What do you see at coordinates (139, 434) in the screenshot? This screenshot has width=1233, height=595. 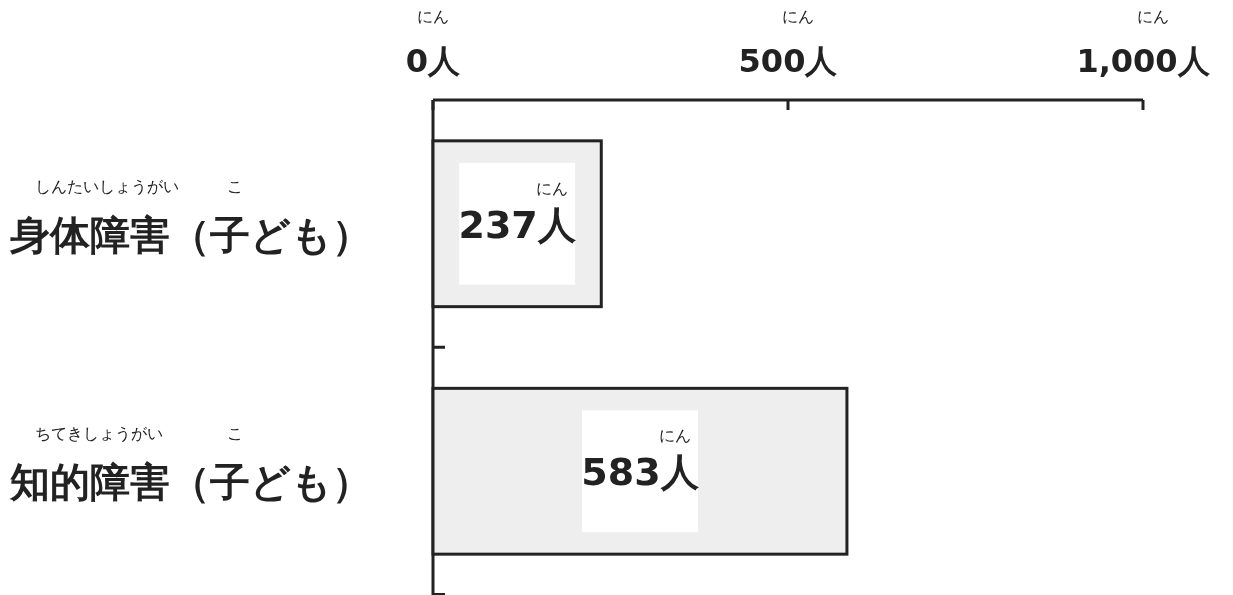 I see `text: ちてきしょうがい こ` at bounding box center [139, 434].